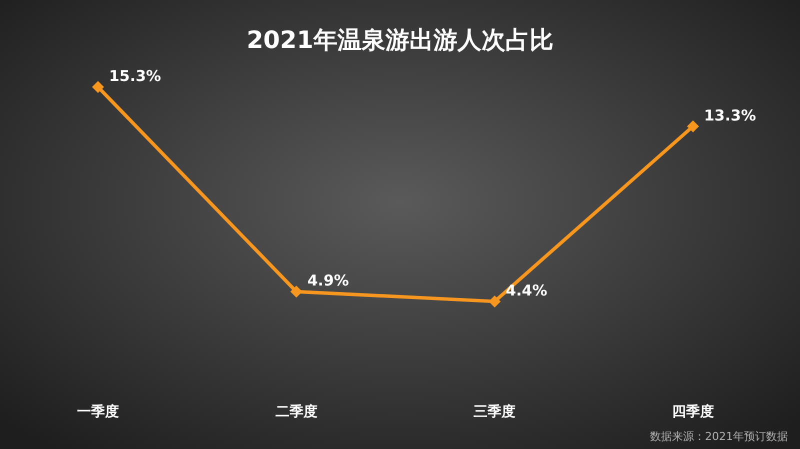 Image resolution: width=800 pixels, height=449 pixels. I want to click on x-tick-label: 四季度, so click(693, 411).